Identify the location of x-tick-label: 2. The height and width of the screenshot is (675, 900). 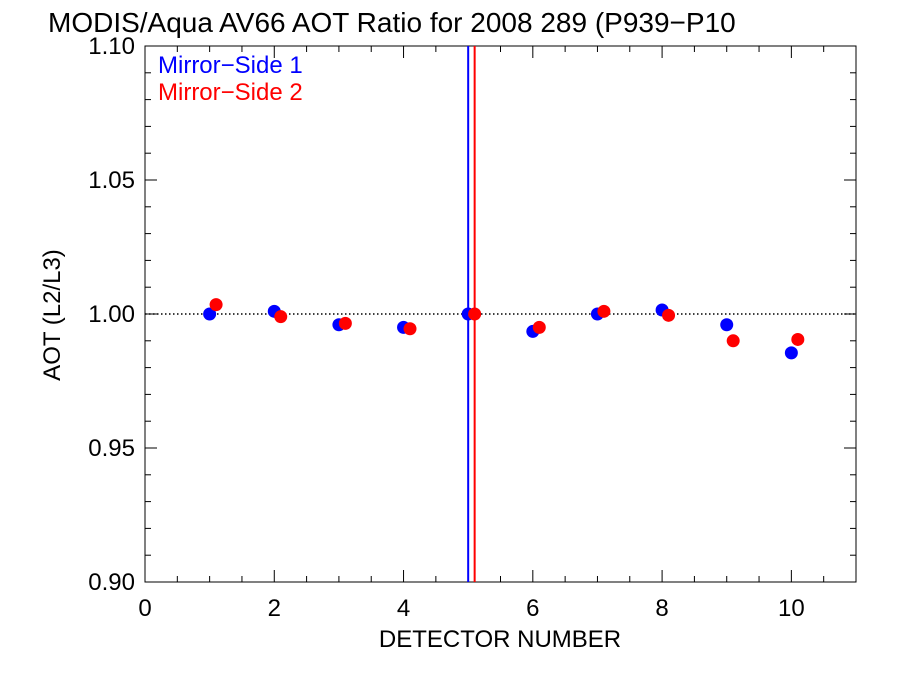
(274, 608).